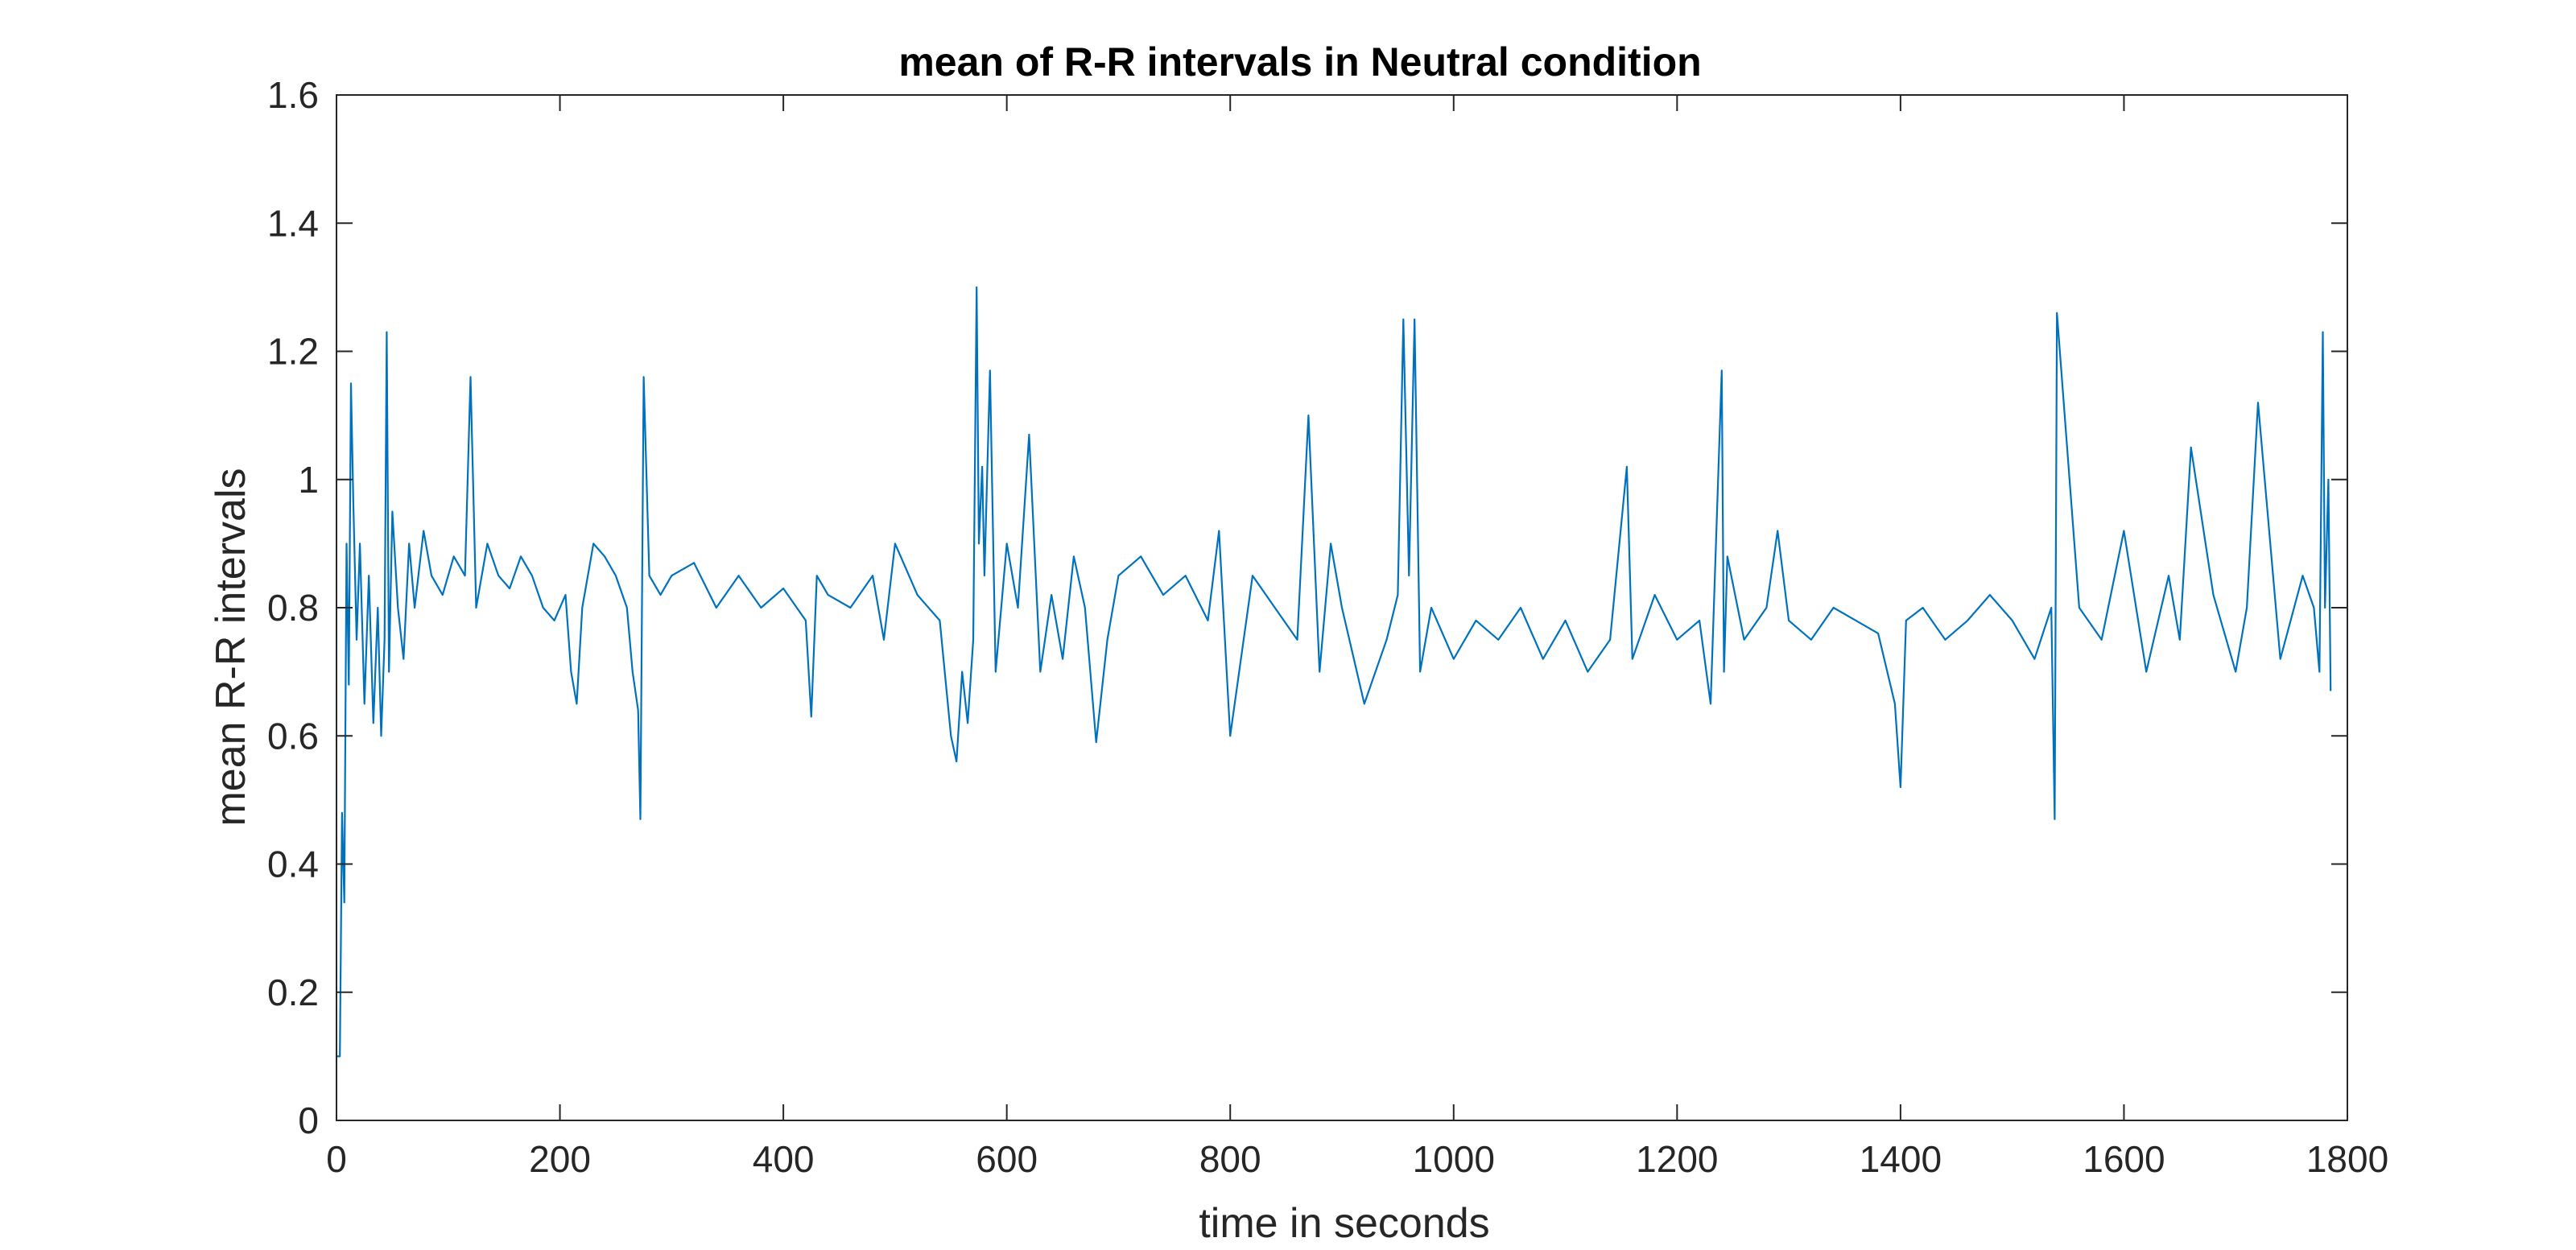 This screenshot has height=1250, width=2576. What do you see at coordinates (231, 647) in the screenshot?
I see `y-axis-label: mean R-R intervals` at bounding box center [231, 647].